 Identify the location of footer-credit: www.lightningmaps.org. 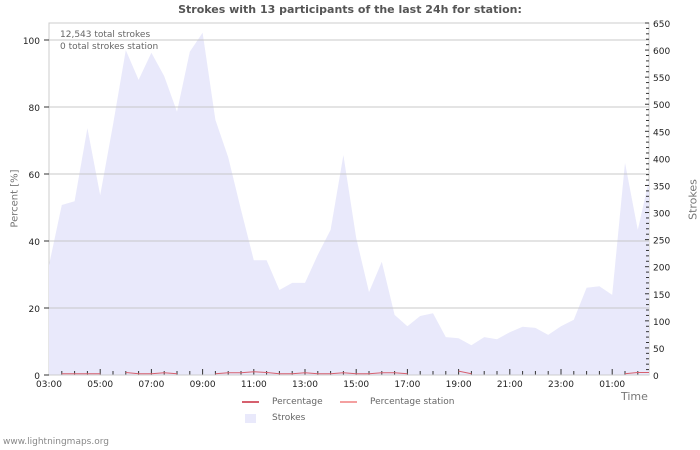
(56, 442).